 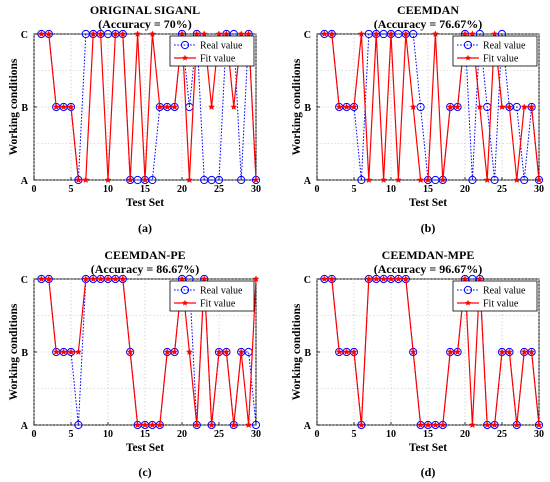 What do you see at coordinates (391, 189) in the screenshot?
I see `x-tick-label: 10` at bounding box center [391, 189].